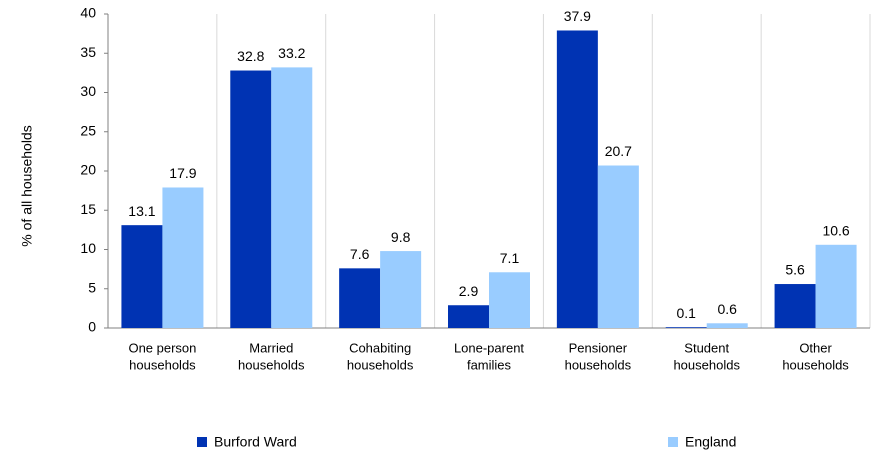 The image size is (880, 455). What do you see at coordinates (618, 151) in the screenshot?
I see `data-label: 20.7` at bounding box center [618, 151].